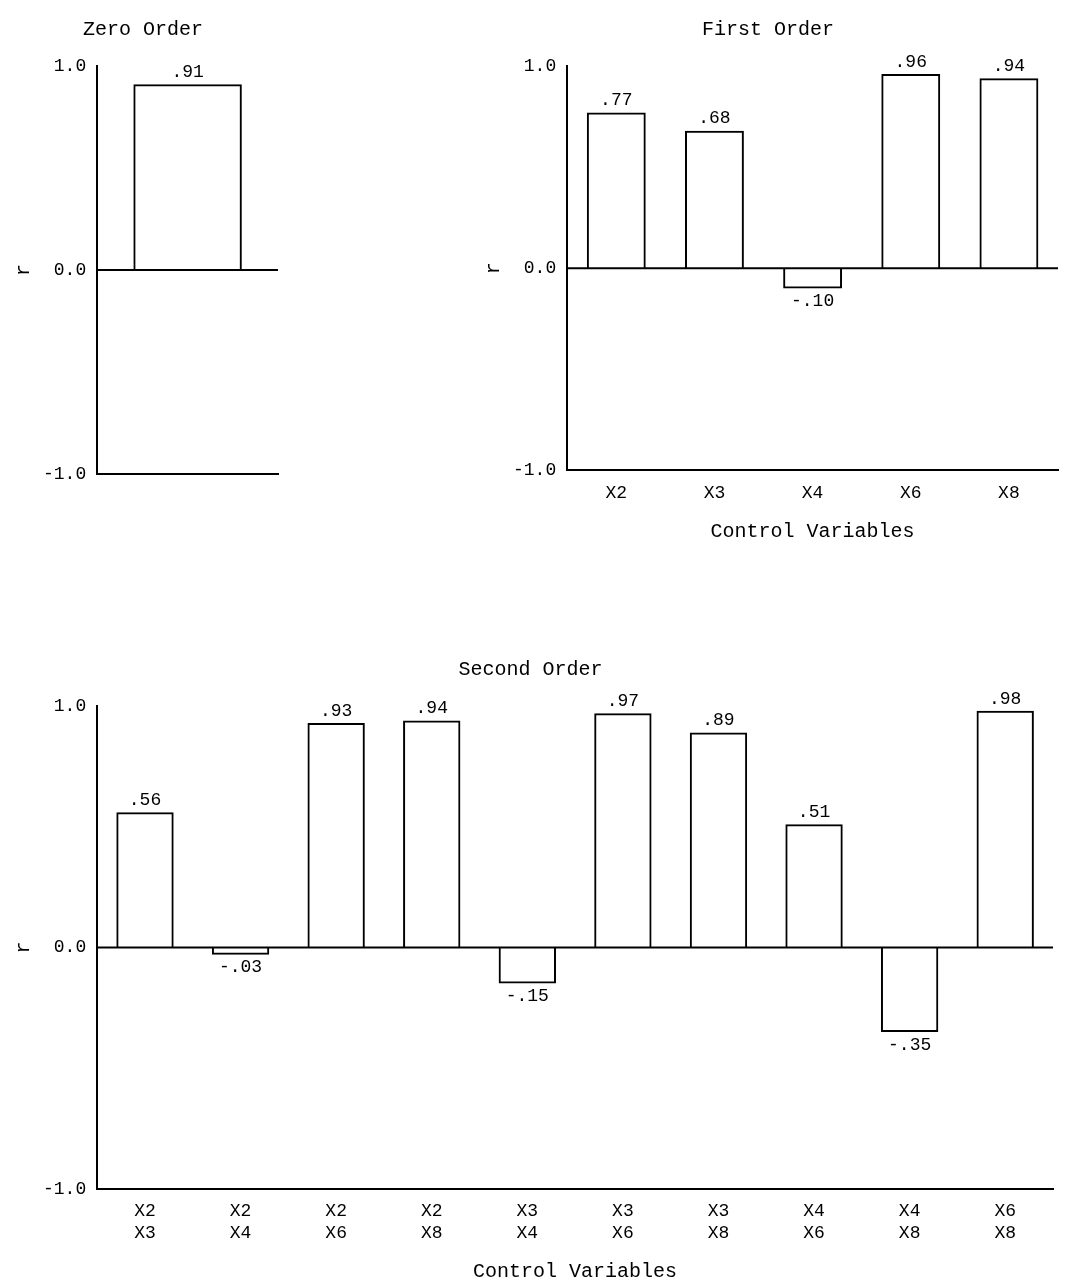 This screenshot has width=1067, height=1285. I want to click on x-tick-label: X2 X8, so click(431, 1222).